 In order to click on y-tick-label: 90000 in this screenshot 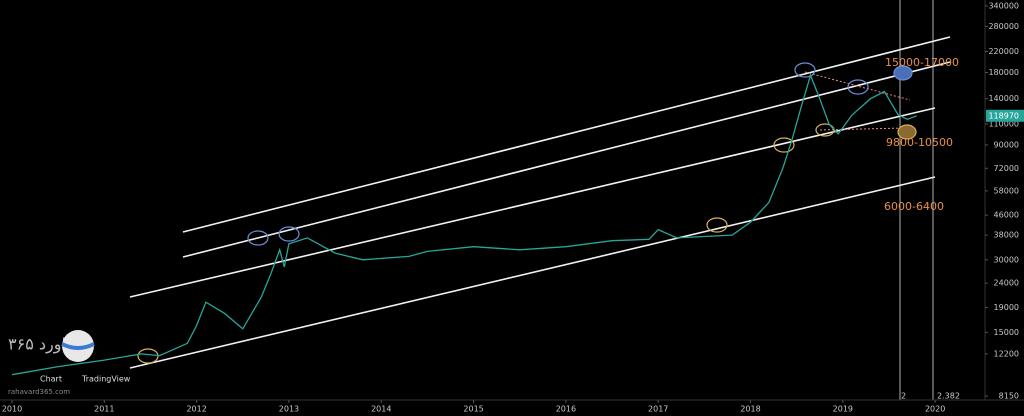, I will do `click(1006, 144)`.